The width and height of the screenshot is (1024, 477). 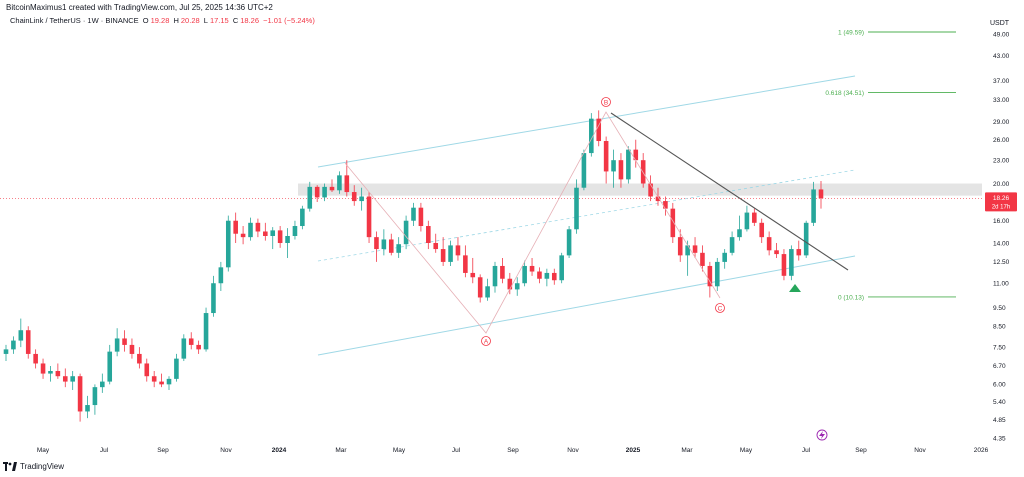 I want to click on ohlc-open: 19.28, so click(x=160, y=20).